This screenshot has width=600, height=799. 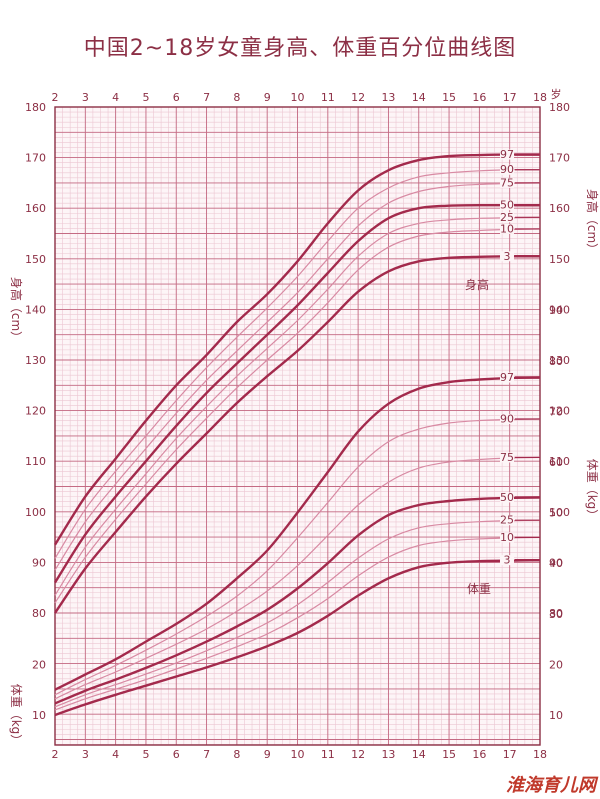 What do you see at coordinates (540, 754) in the screenshot?
I see `x-tick-label-bottom: 18` at bounding box center [540, 754].